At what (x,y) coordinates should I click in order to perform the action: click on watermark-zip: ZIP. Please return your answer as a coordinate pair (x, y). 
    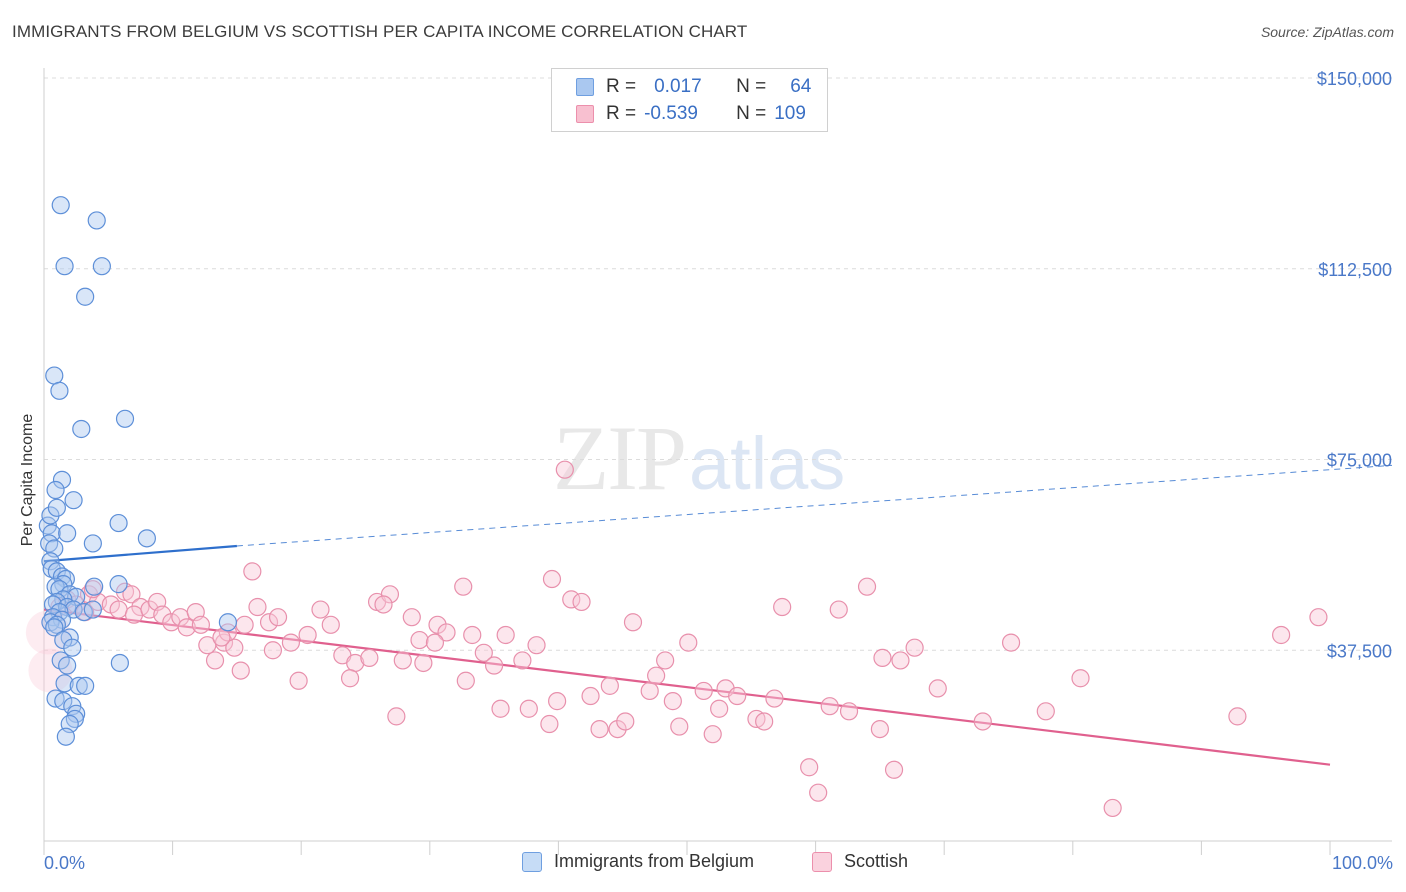
    Looking at the image, I should click on (620, 458).